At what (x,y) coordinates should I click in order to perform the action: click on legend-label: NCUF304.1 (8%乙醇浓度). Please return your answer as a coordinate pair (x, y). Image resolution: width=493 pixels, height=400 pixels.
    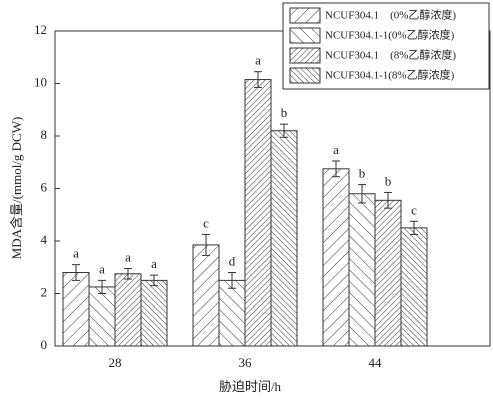
    Looking at the image, I should click on (390, 55).